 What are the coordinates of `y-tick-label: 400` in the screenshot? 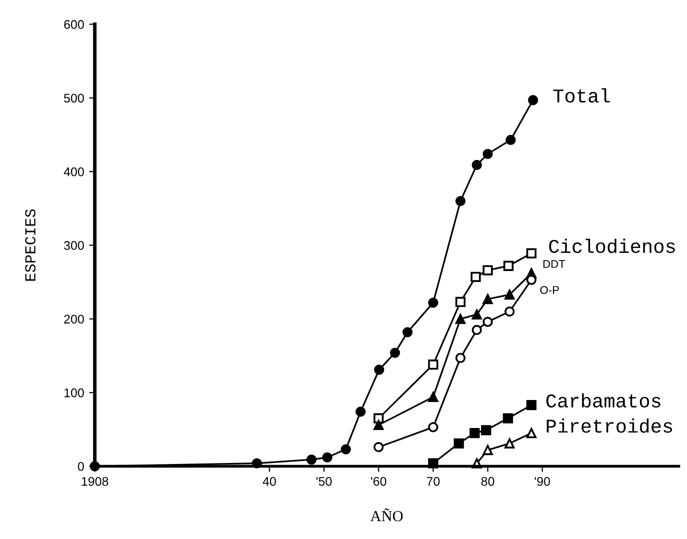 It's located at (74, 171).